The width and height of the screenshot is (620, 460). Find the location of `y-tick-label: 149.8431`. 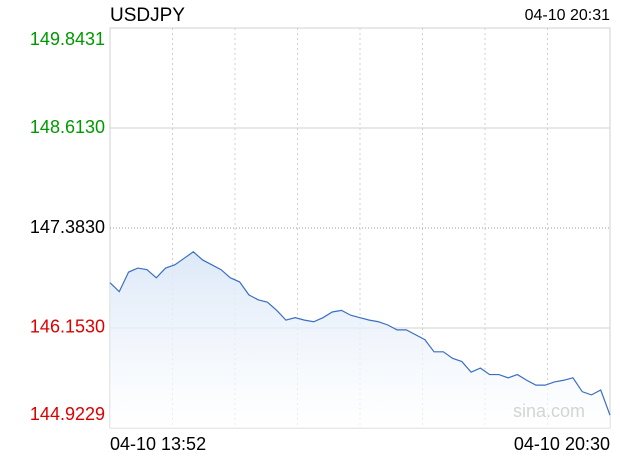

y-tick-label: 149.8431 is located at coordinates (67, 39).